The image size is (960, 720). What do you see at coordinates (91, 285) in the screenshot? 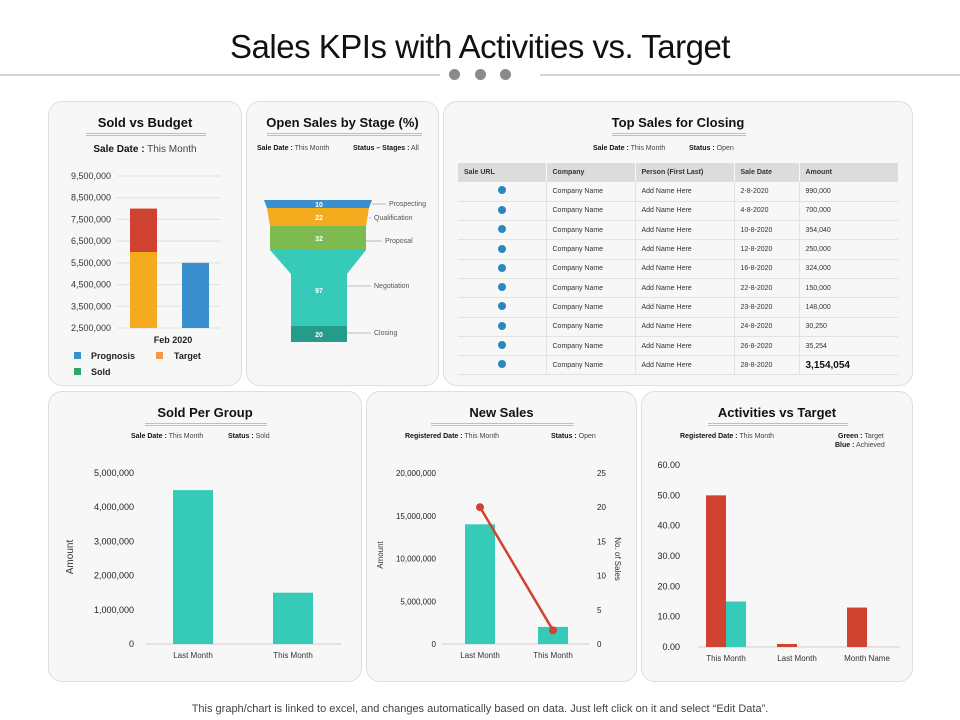
I see `y-tick-label: 4,500,000` at bounding box center [91, 285].